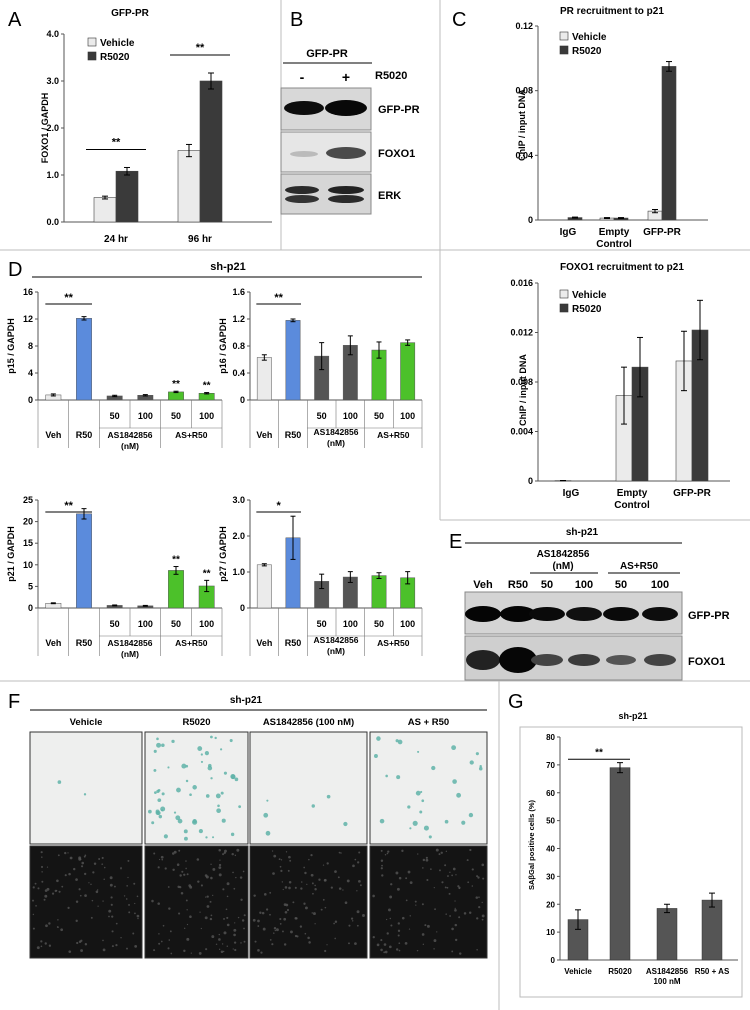 This screenshot has width=750, height=1010. What do you see at coordinates (28, 319) in the screenshot?
I see `y-tick-label: 12` at bounding box center [28, 319].